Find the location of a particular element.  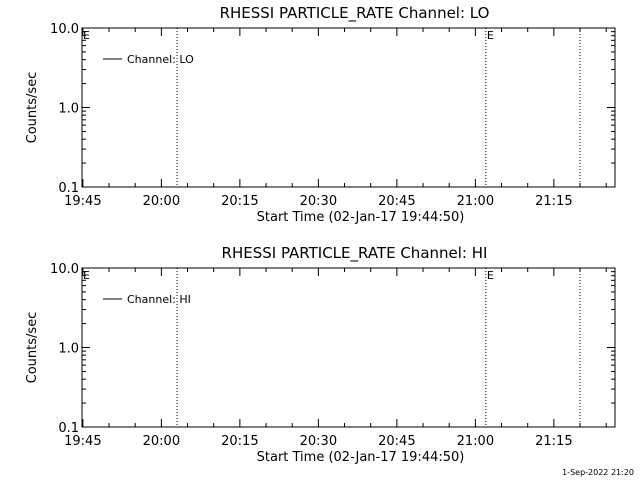

legend-label: Channel: LO is located at coordinates (160, 59).